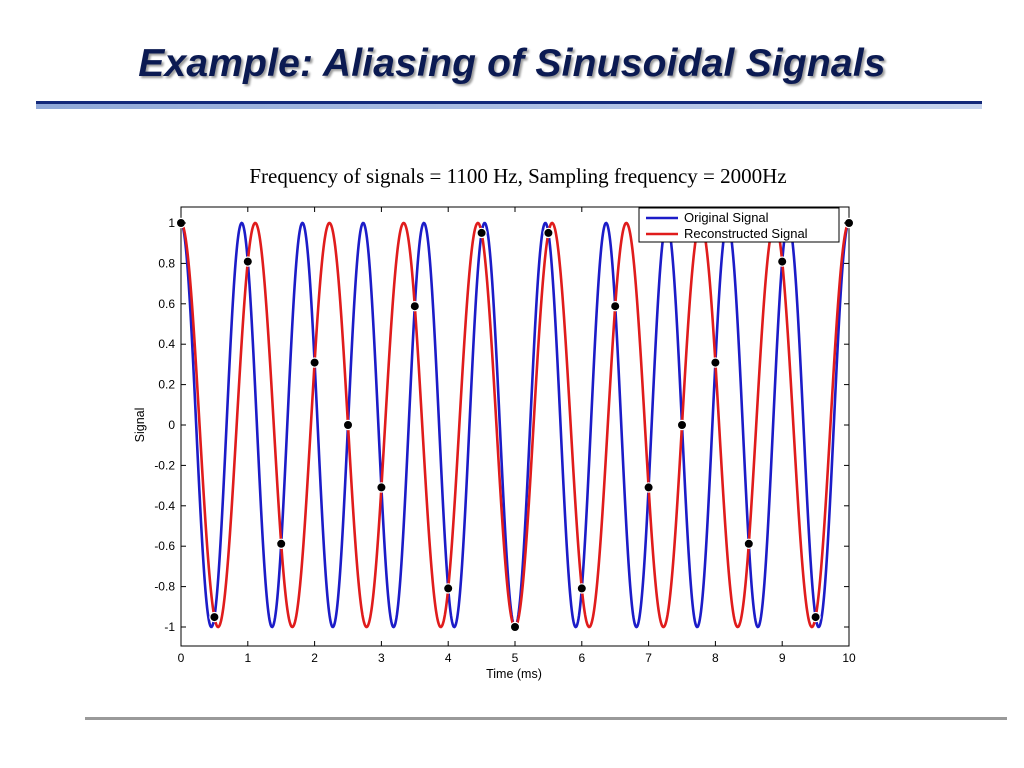 The image size is (1024, 768). Describe the element at coordinates (448, 658) in the screenshot. I see `x-tick-label: 4` at that location.